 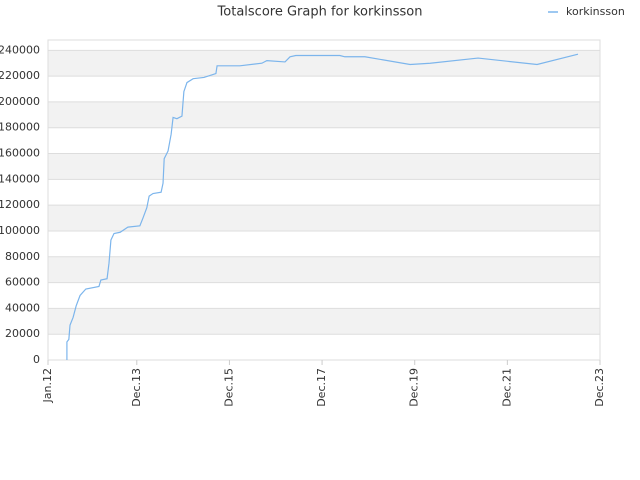 What do you see at coordinates (22, 333) in the screenshot?
I see `y-tick-label: 20000` at bounding box center [22, 333].